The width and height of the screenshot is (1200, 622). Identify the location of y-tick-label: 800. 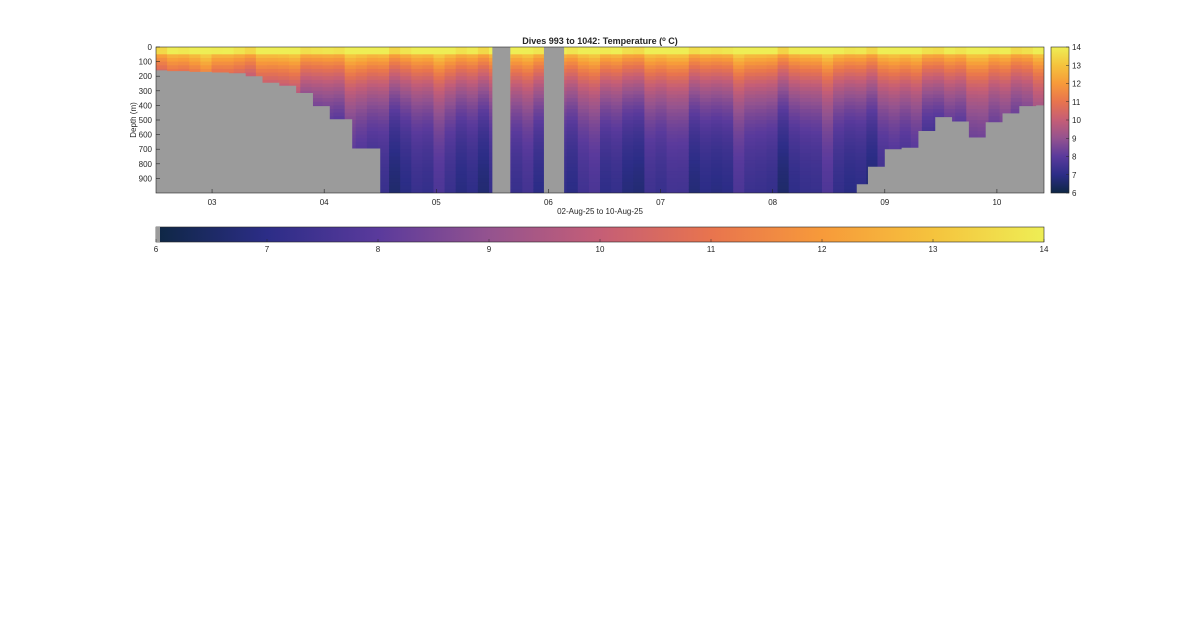
(146, 164).